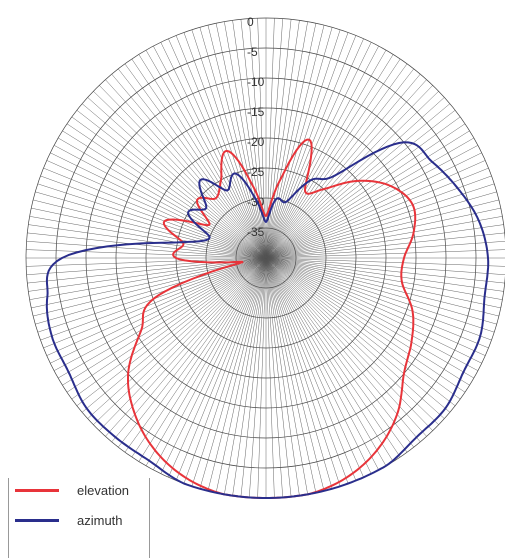 The image size is (505, 560). Describe the element at coordinates (256, 112) in the screenshot. I see `radial-tick-label: -15` at that location.